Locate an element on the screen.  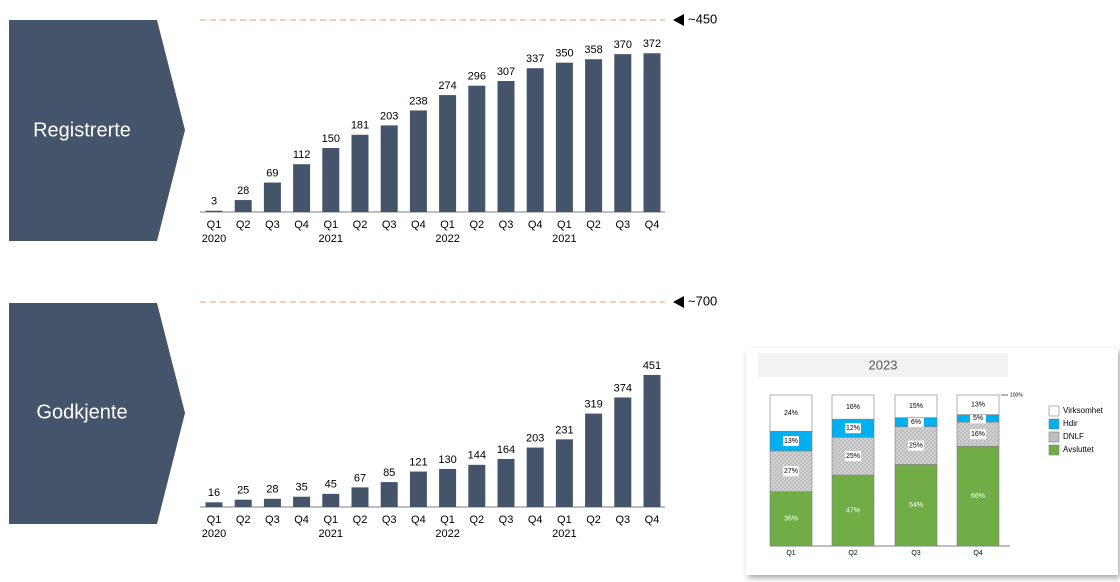
data-label: 12% is located at coordinates (853, 428).